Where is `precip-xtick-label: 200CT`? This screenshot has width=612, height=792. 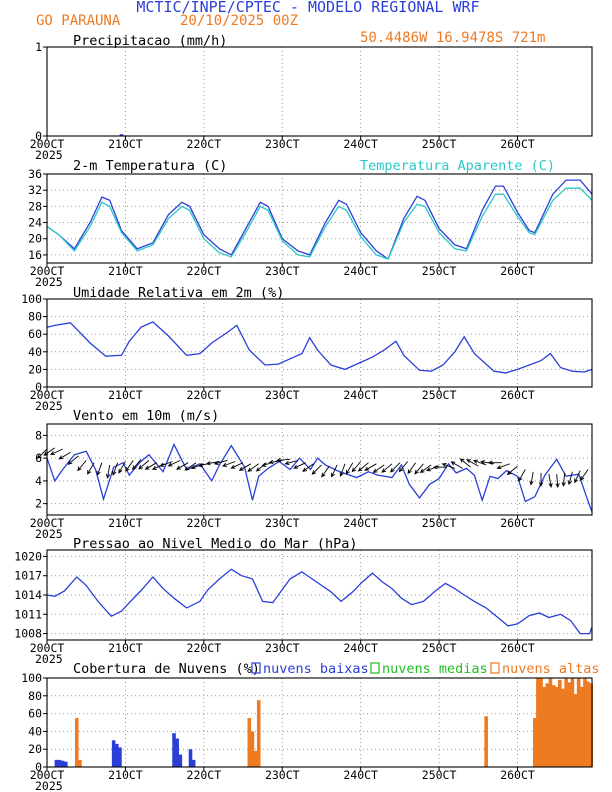 precip-xtick-label: 200CT is located at coordinates (47, 144).